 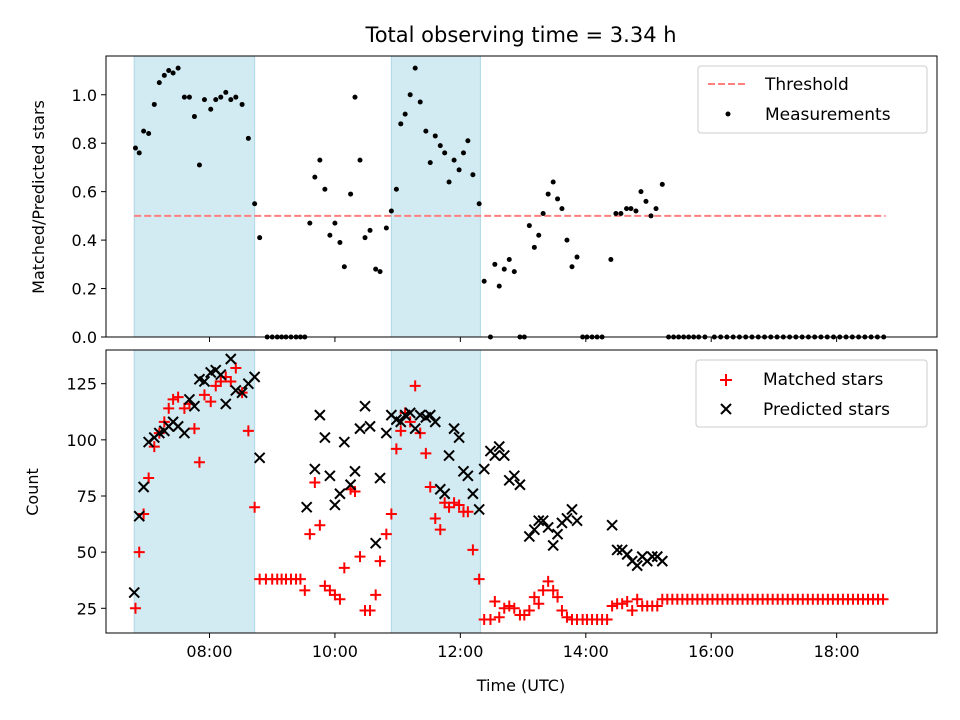 What do you see at coordinates (726, 380) in the screenshot?
I see `legend-matched-swatch` at bounding box center [726, 380].